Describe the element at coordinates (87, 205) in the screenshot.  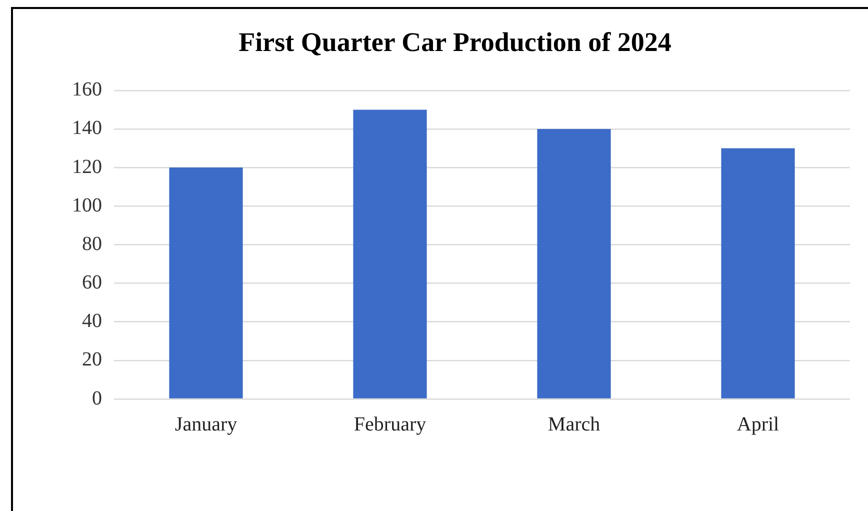
I see `y-tick-label: 100` at that location.